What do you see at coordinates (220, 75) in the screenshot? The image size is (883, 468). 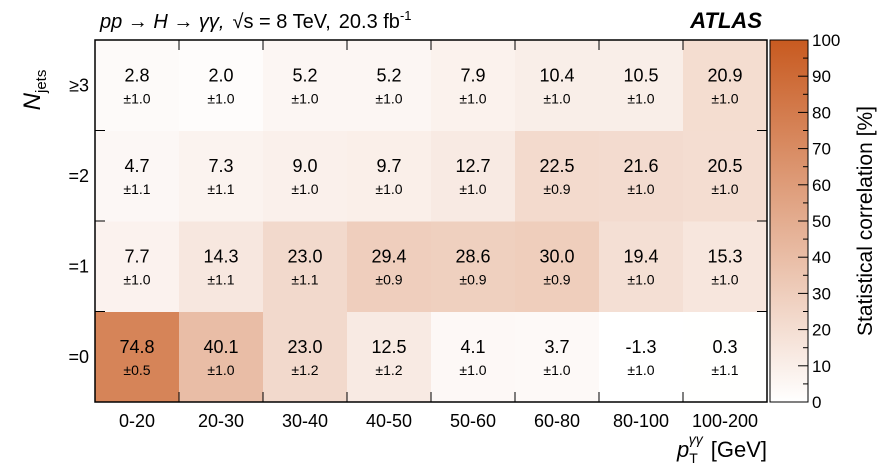 I see `cell-value-label: 2.0` at bounding box center [220, 75].